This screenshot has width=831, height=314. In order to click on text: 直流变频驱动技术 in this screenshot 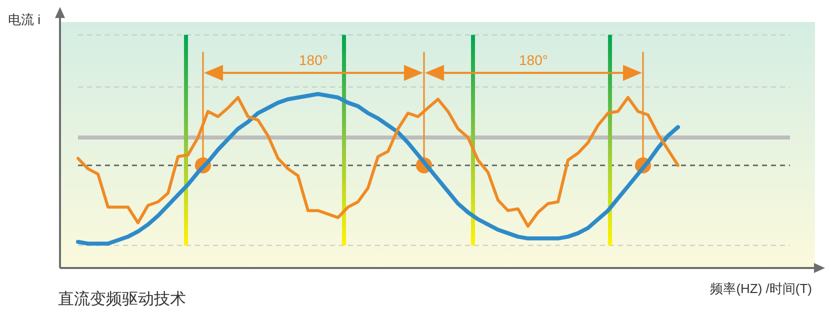, I will do `click(122, 299)`.